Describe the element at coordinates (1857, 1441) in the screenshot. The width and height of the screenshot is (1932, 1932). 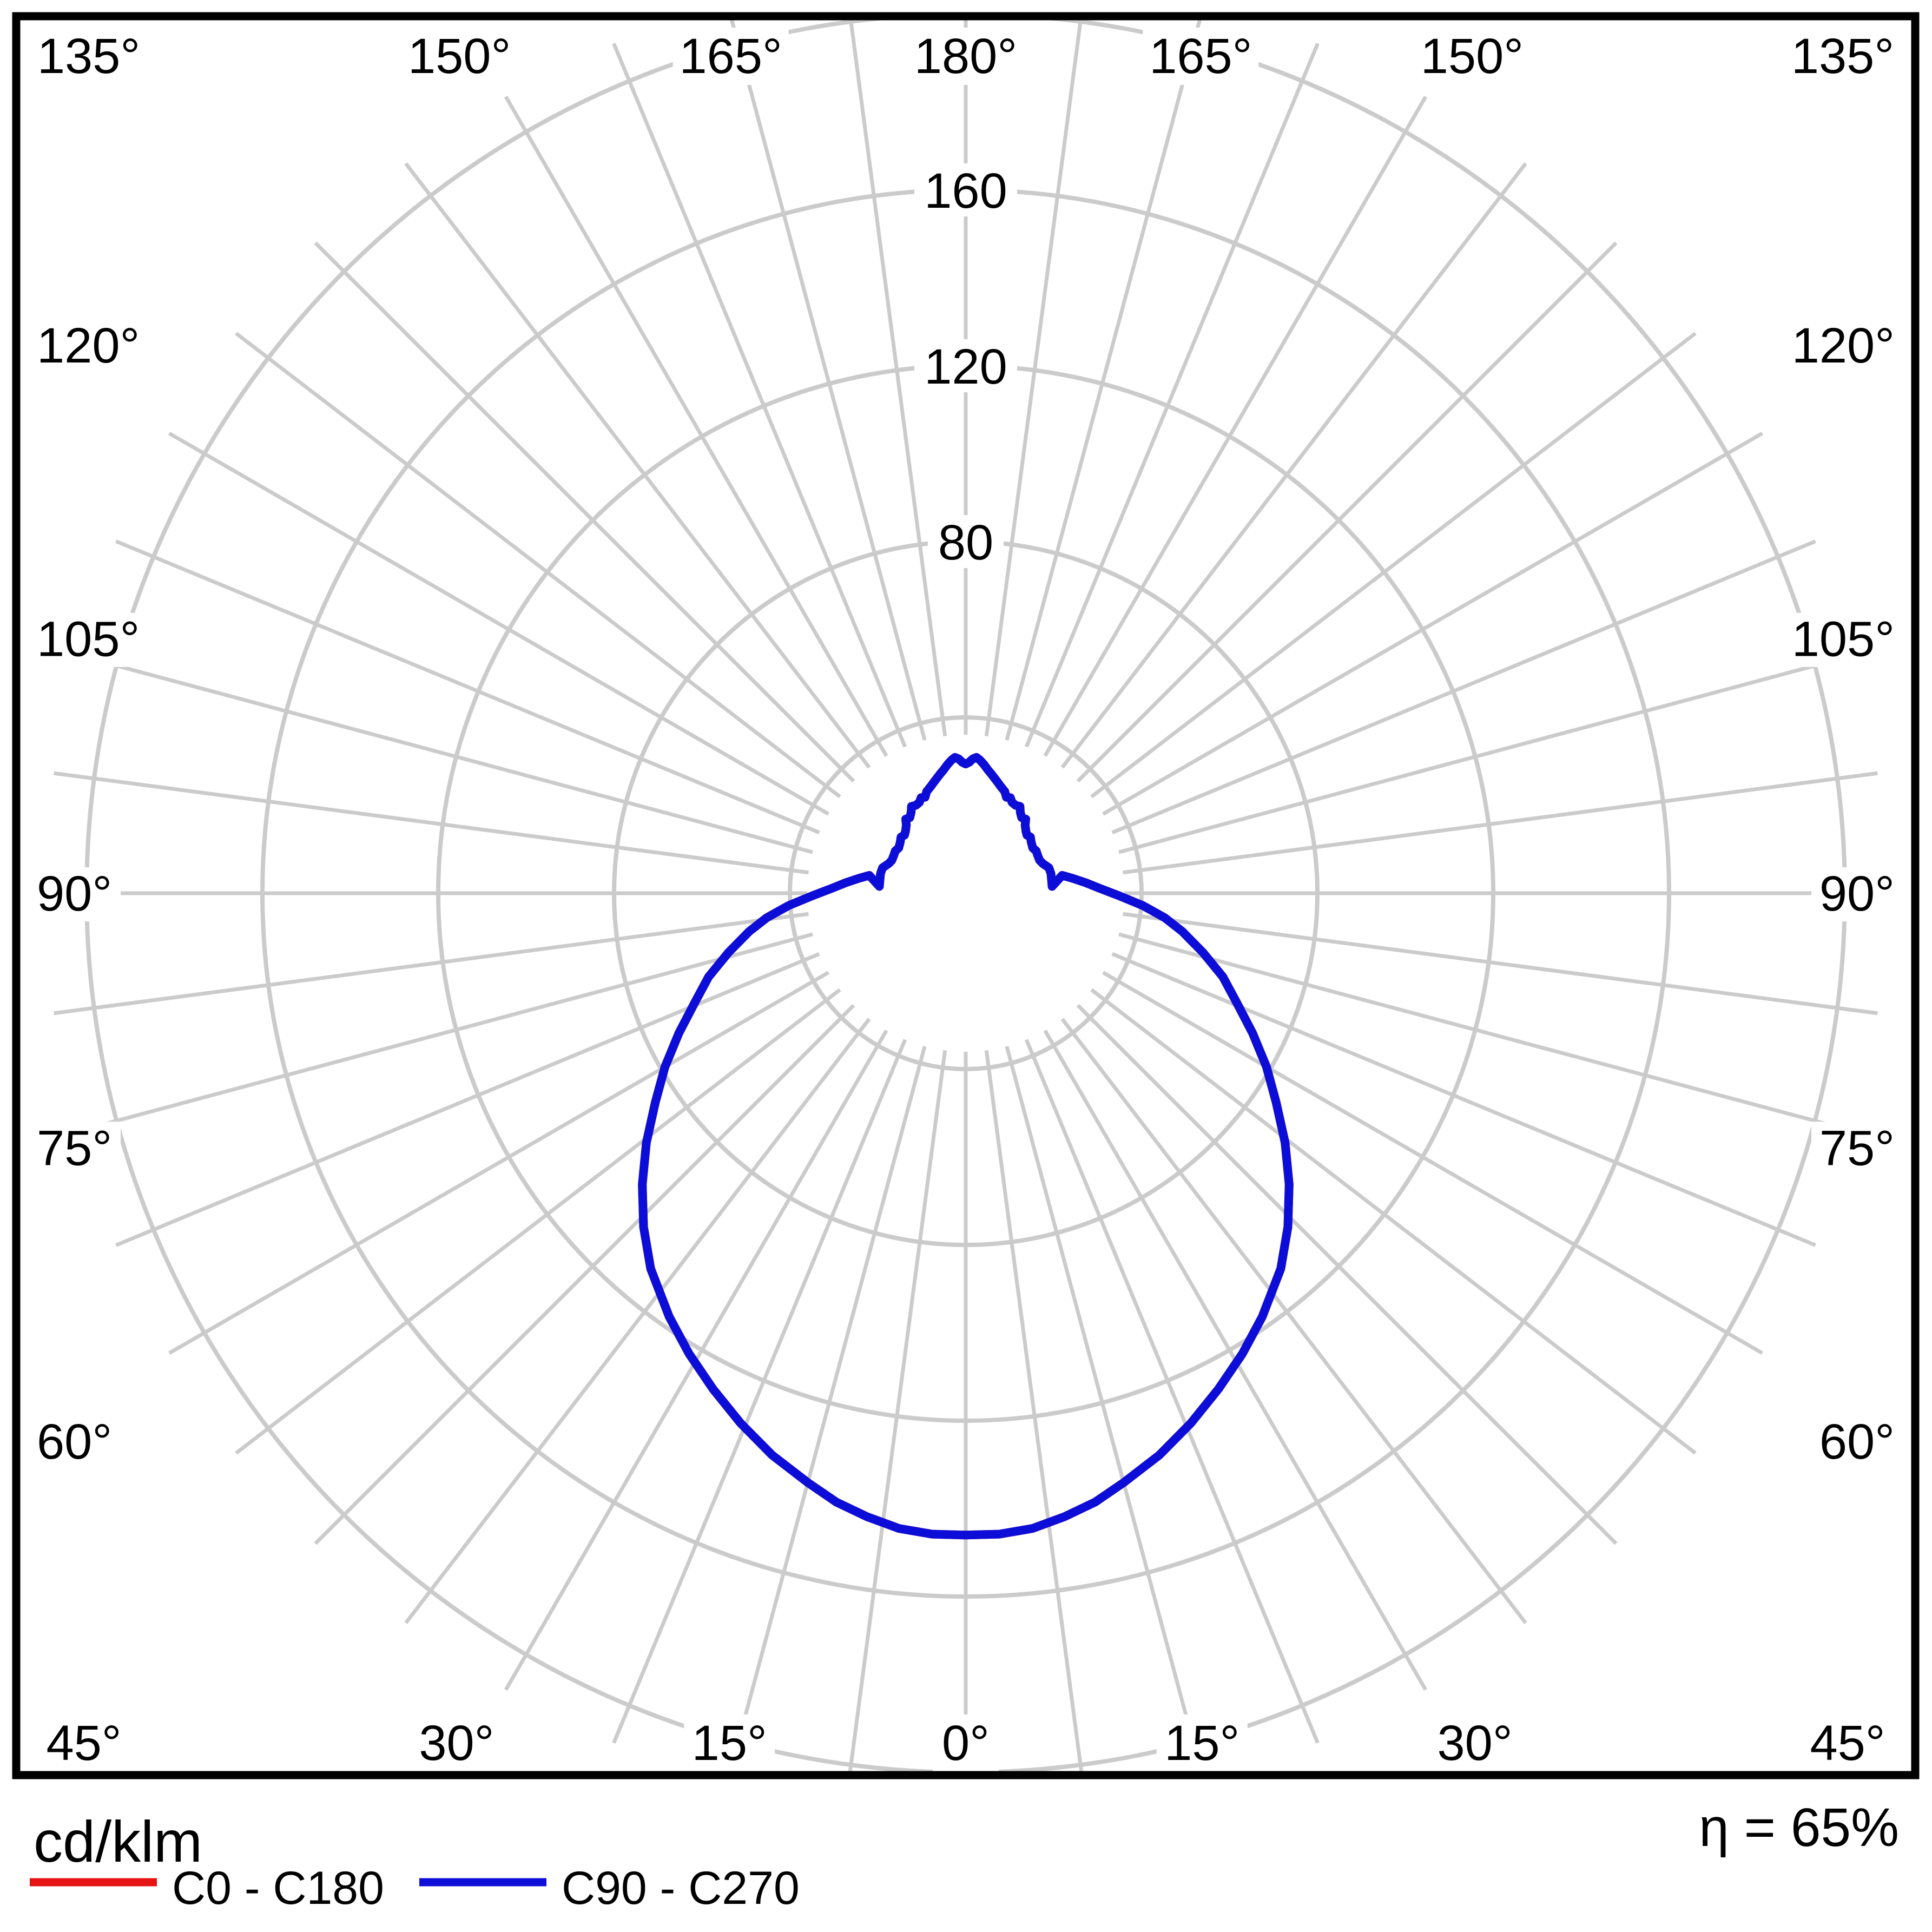
I see `angle-label-60-right: 60°` at that location.